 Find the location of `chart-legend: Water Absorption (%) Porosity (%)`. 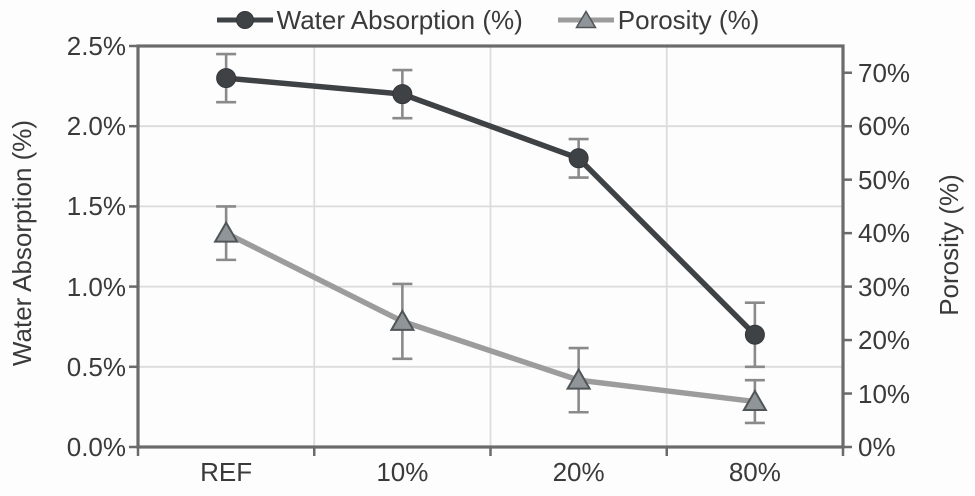

chart-legend: Water Absorption (%) Porosity (%) is located at coordinates (487, 20).